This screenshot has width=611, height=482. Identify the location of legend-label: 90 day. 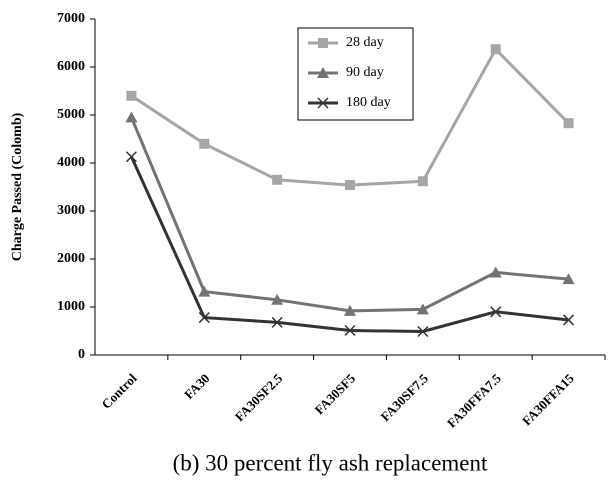
(365, 72).